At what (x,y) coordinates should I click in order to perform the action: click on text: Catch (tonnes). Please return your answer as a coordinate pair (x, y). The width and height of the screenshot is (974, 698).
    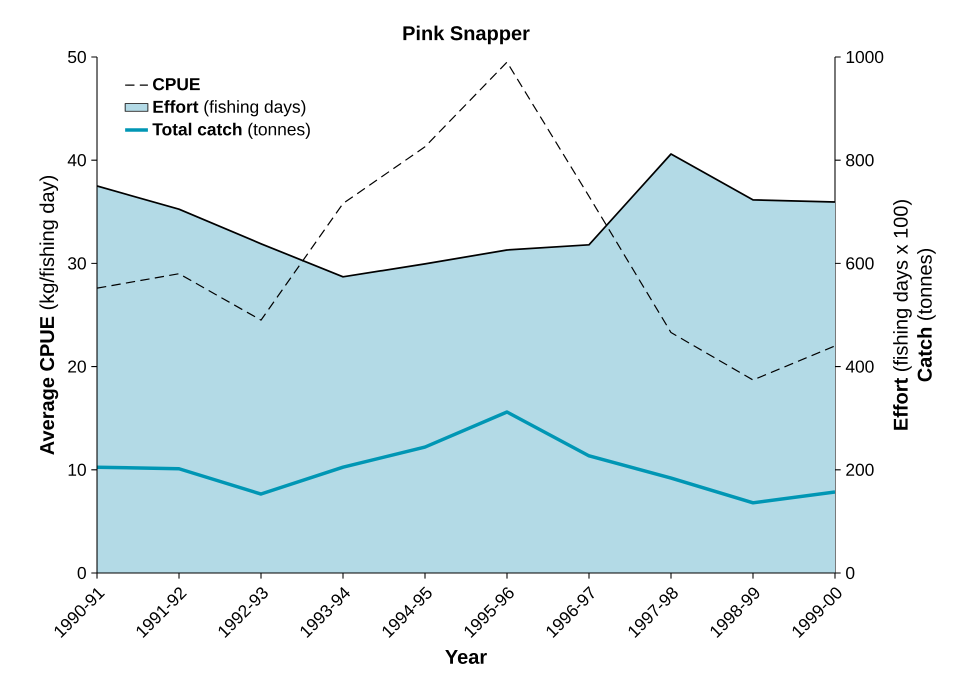
    Looking at the image, I should click on (926, 315).